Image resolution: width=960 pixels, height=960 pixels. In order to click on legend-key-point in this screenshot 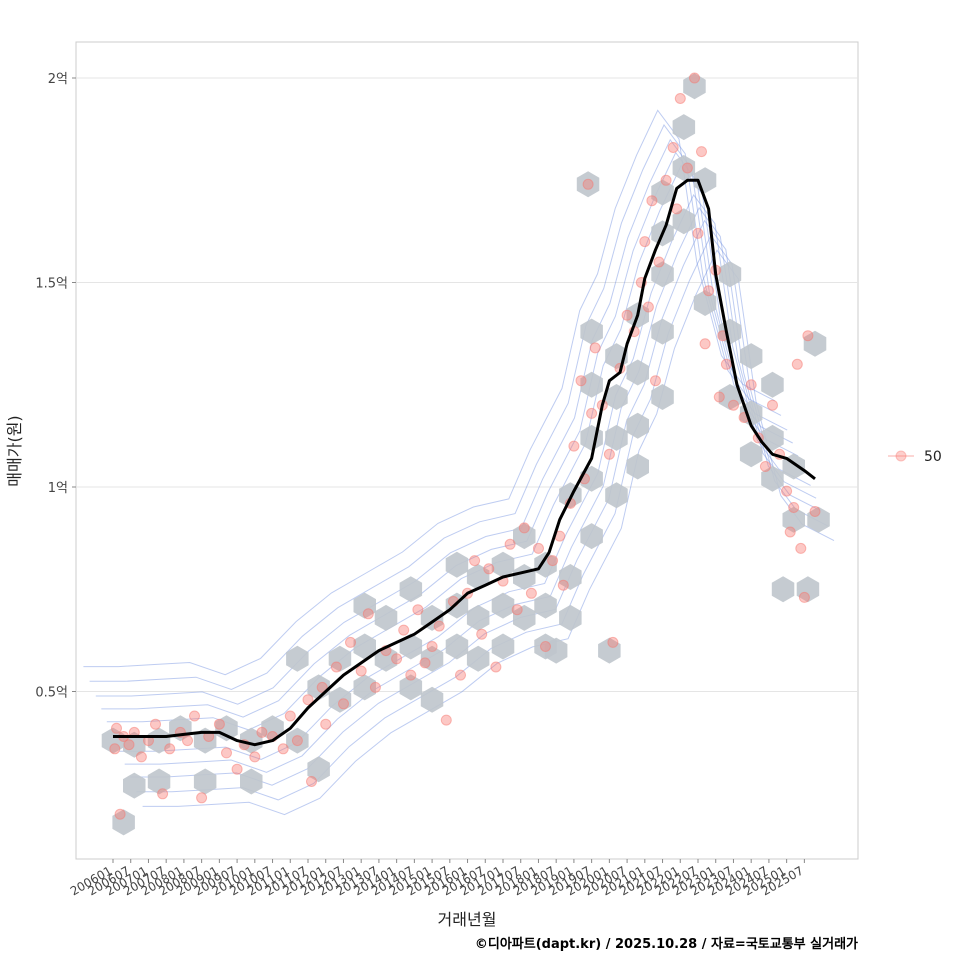, I will do `click(901, 456)`.